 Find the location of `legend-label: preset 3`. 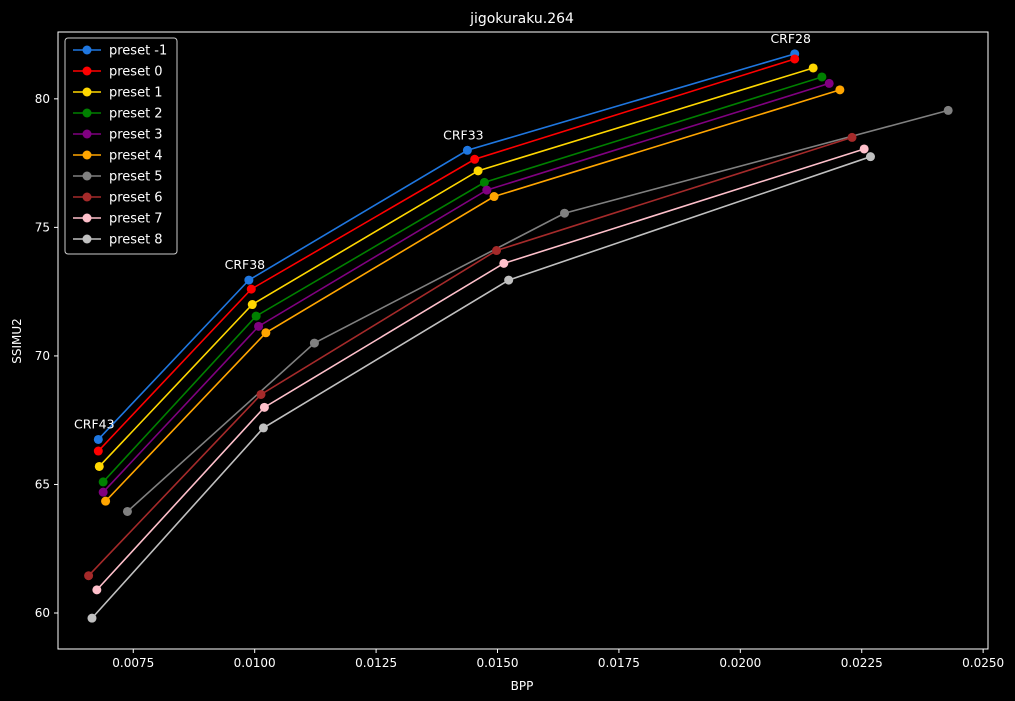

legend-label: preset 3 is located at coordinates (136, 135).